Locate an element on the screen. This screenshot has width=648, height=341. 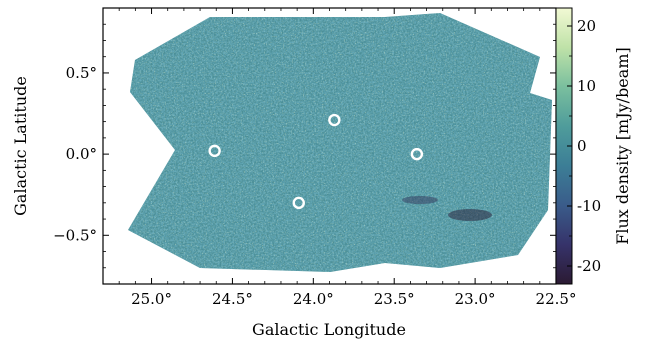
colorbar-label: Flux density [mJy/beam] is located at coordinates (622, 145).